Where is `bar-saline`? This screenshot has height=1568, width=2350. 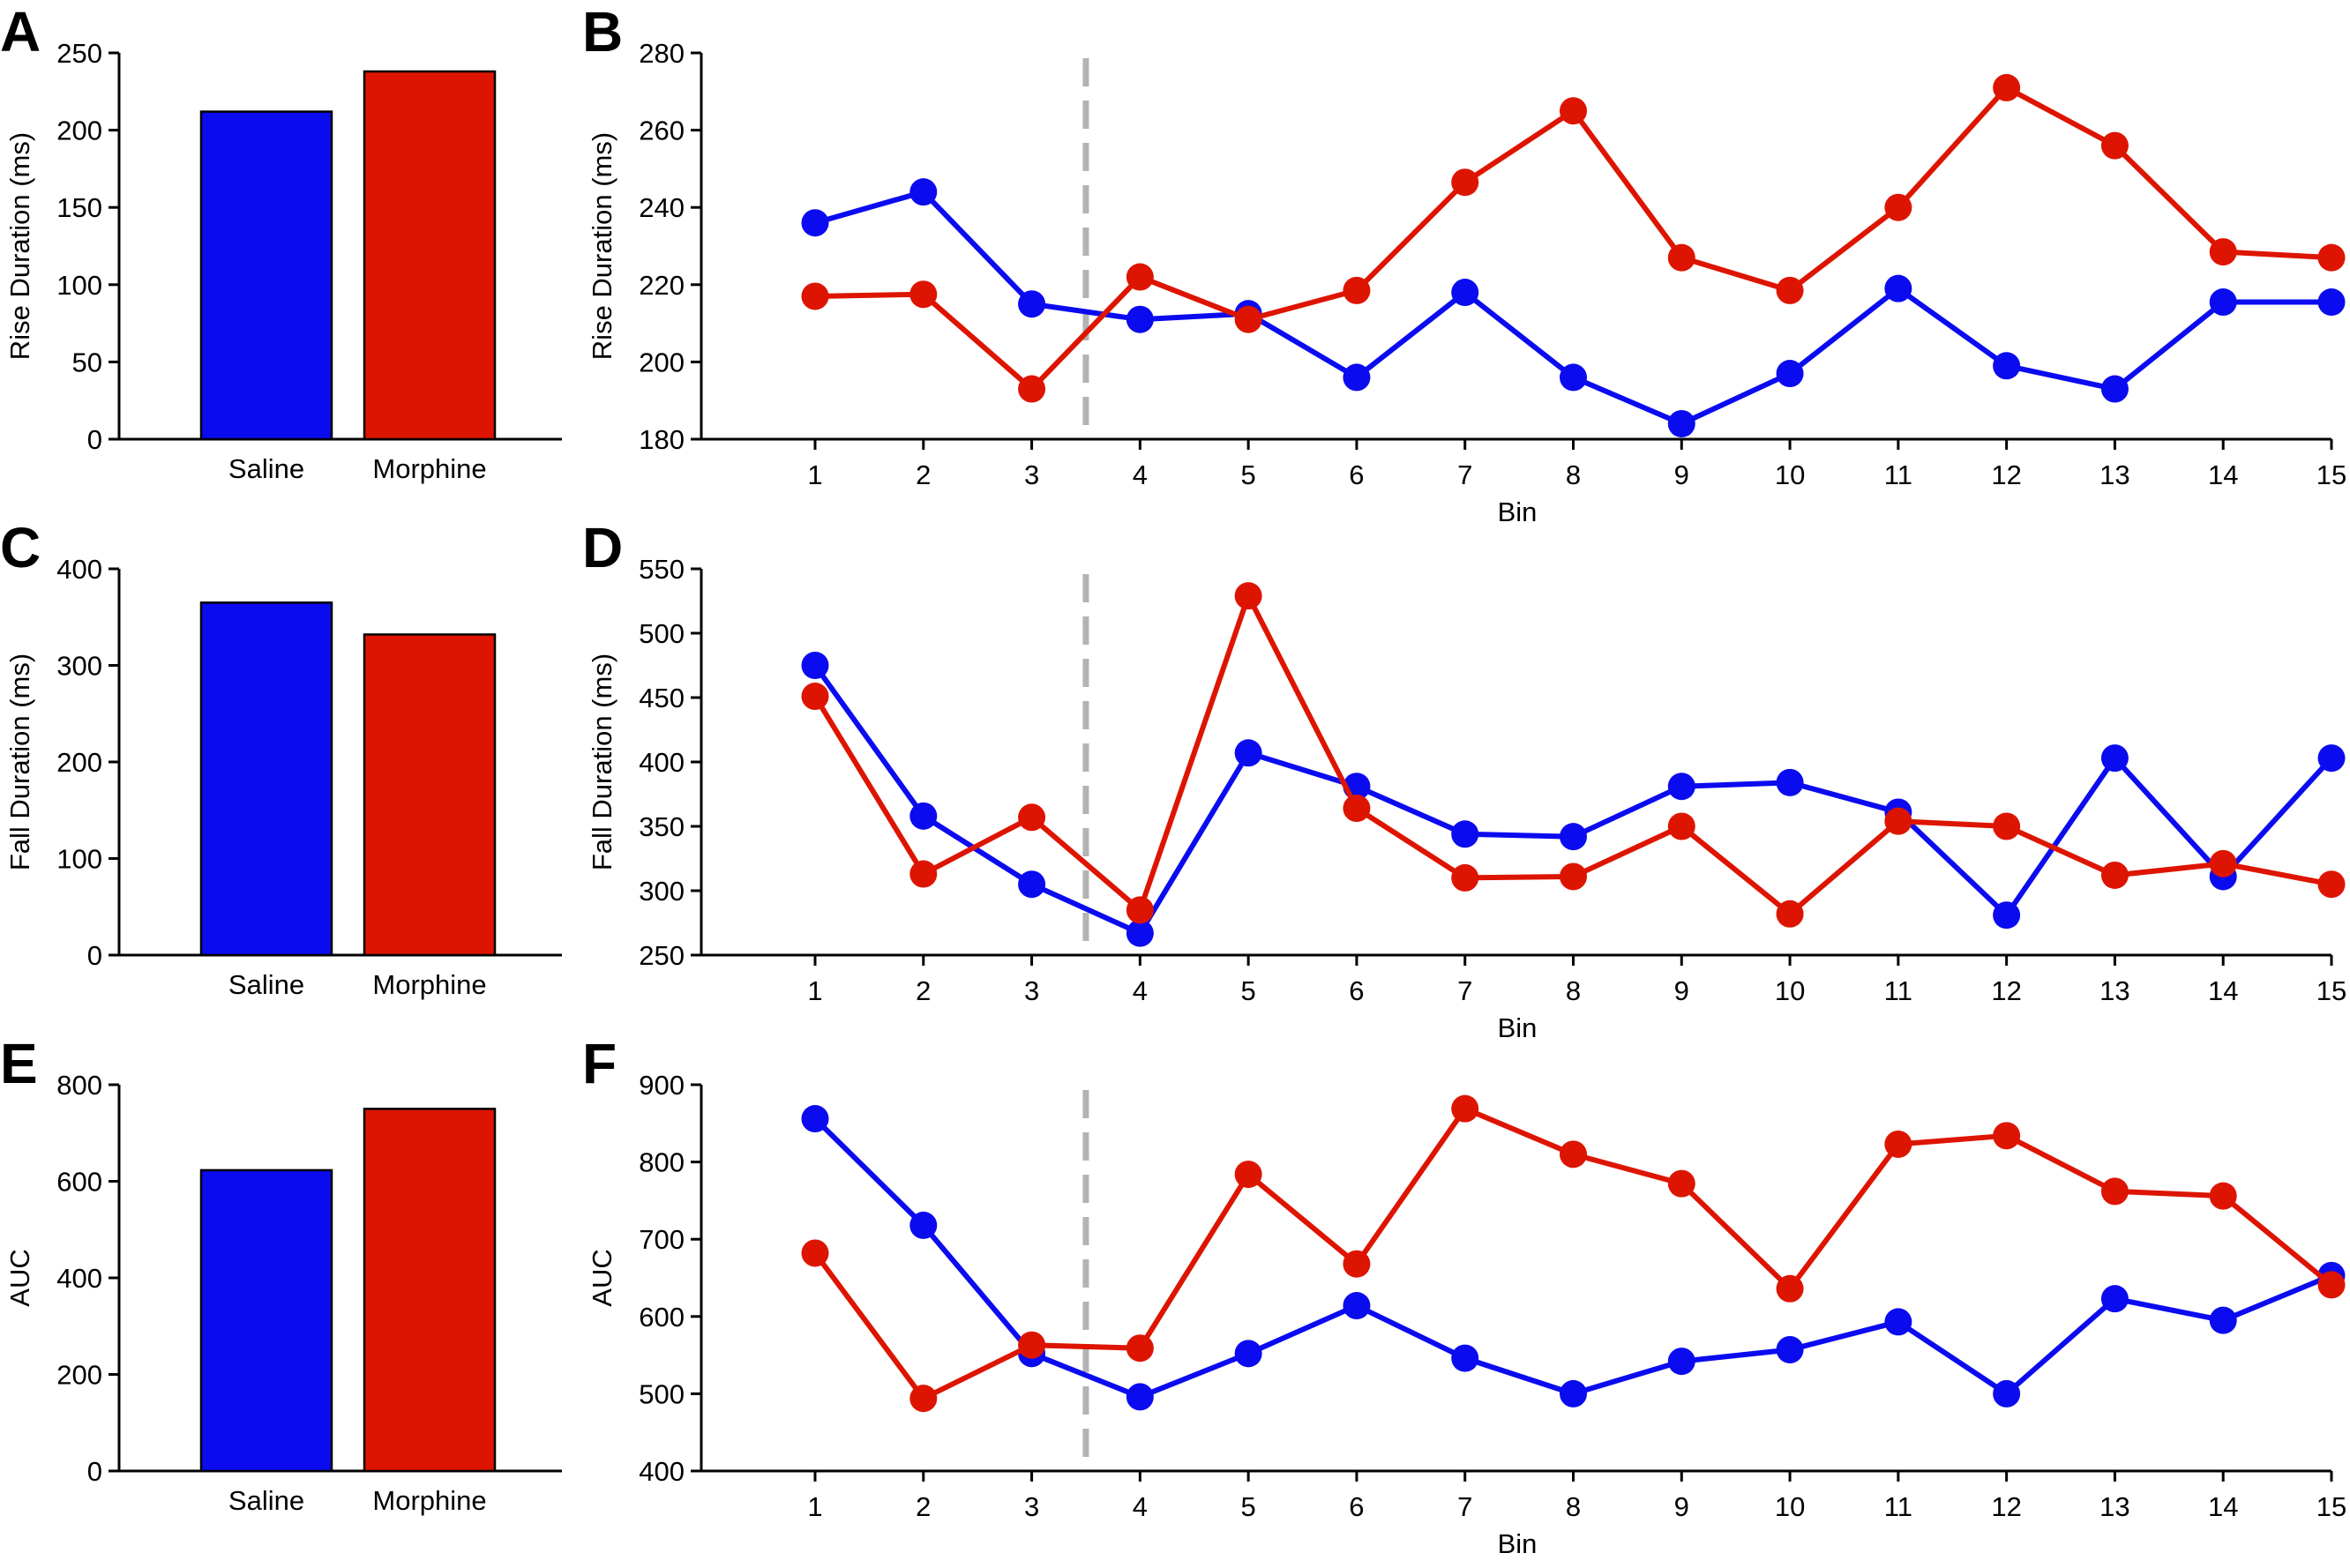
bar-saline is located at coordinates (266, 275).